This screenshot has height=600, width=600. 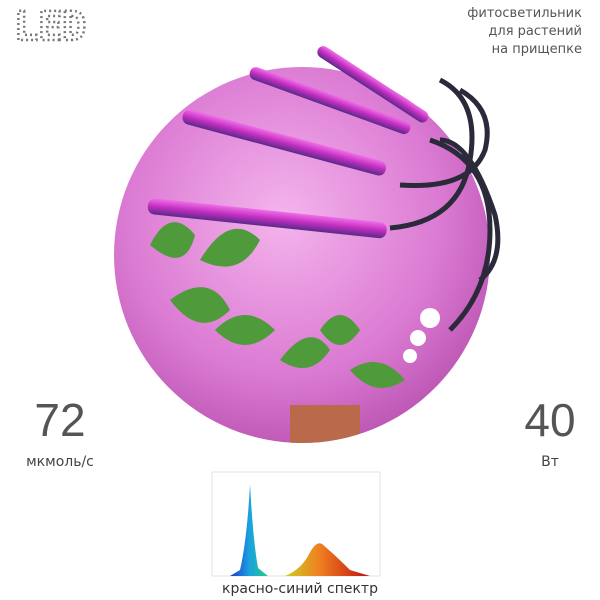 I want to click on description-line: для растений, so click(x=535, y=31).